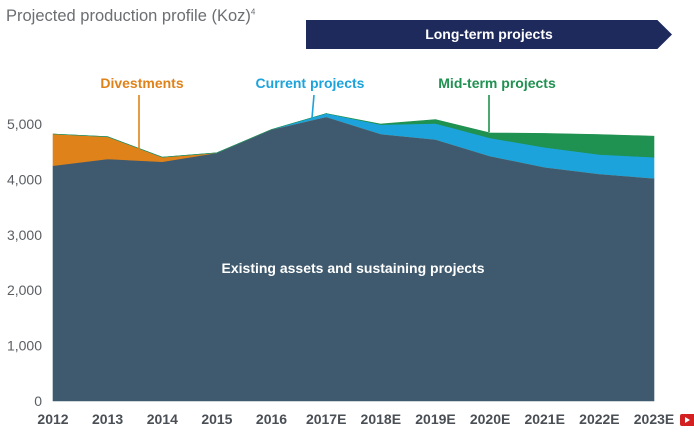 This screenshot has width=694, height=439. Describe the element at coordinates (52, 419) in the screenshot. I see `x-tick-label: 2012` at that location.